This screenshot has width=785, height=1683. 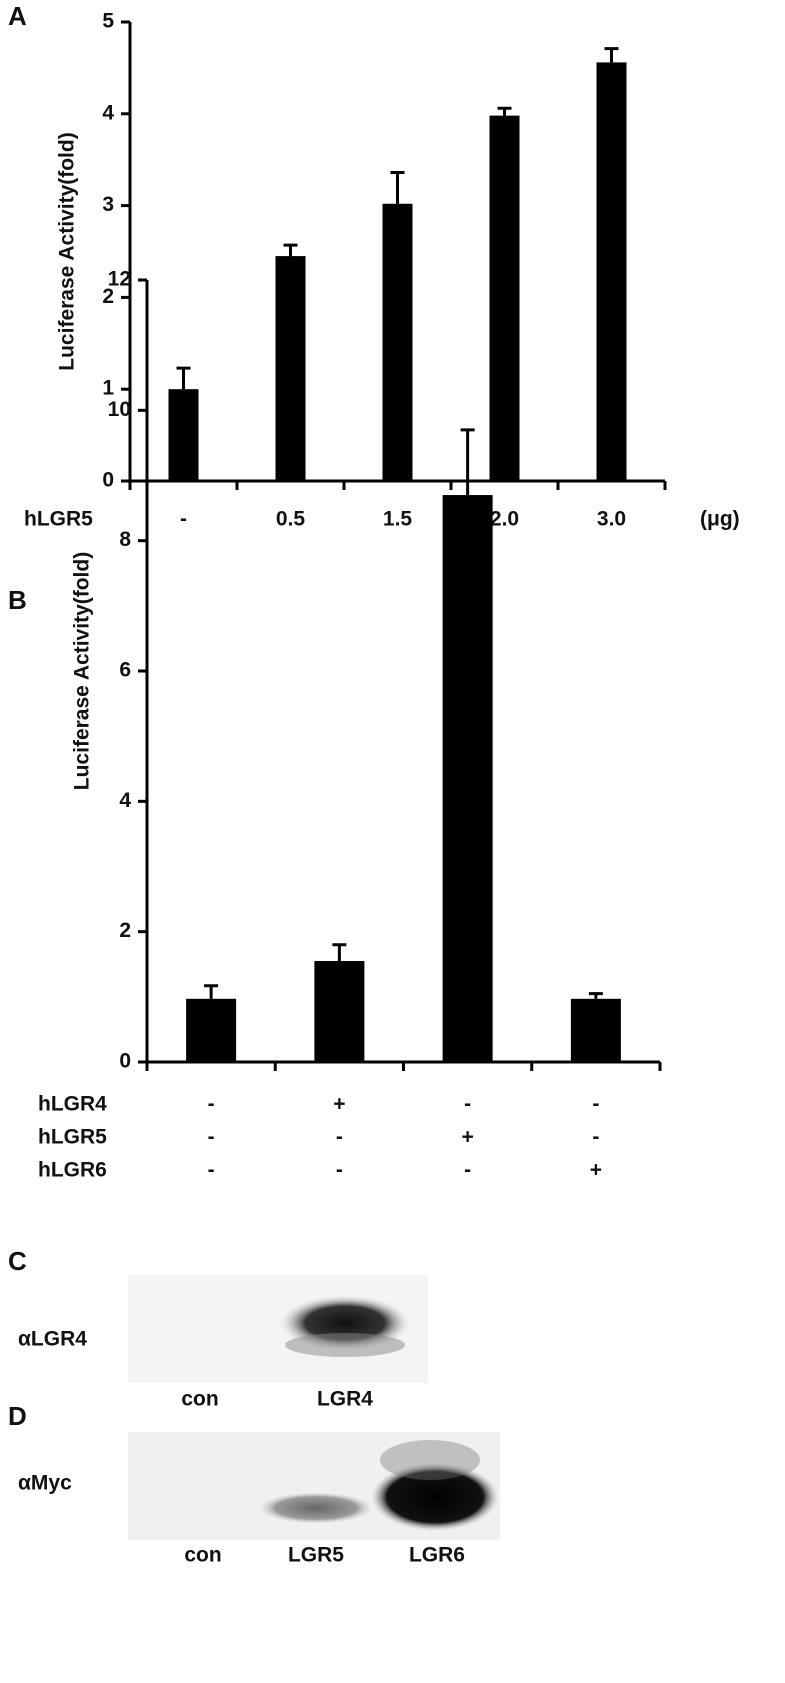 I want to click on lane-label: LGR5, so click(x=316, y=1555).